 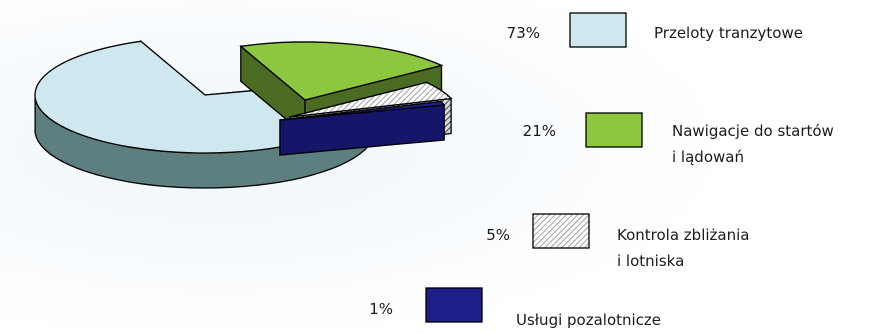 What do you see at coordinates (683, 235) in the screenshot?
I see `legend-label-3-1: Kontrola zbliżania` at bounding box center [683, 235].